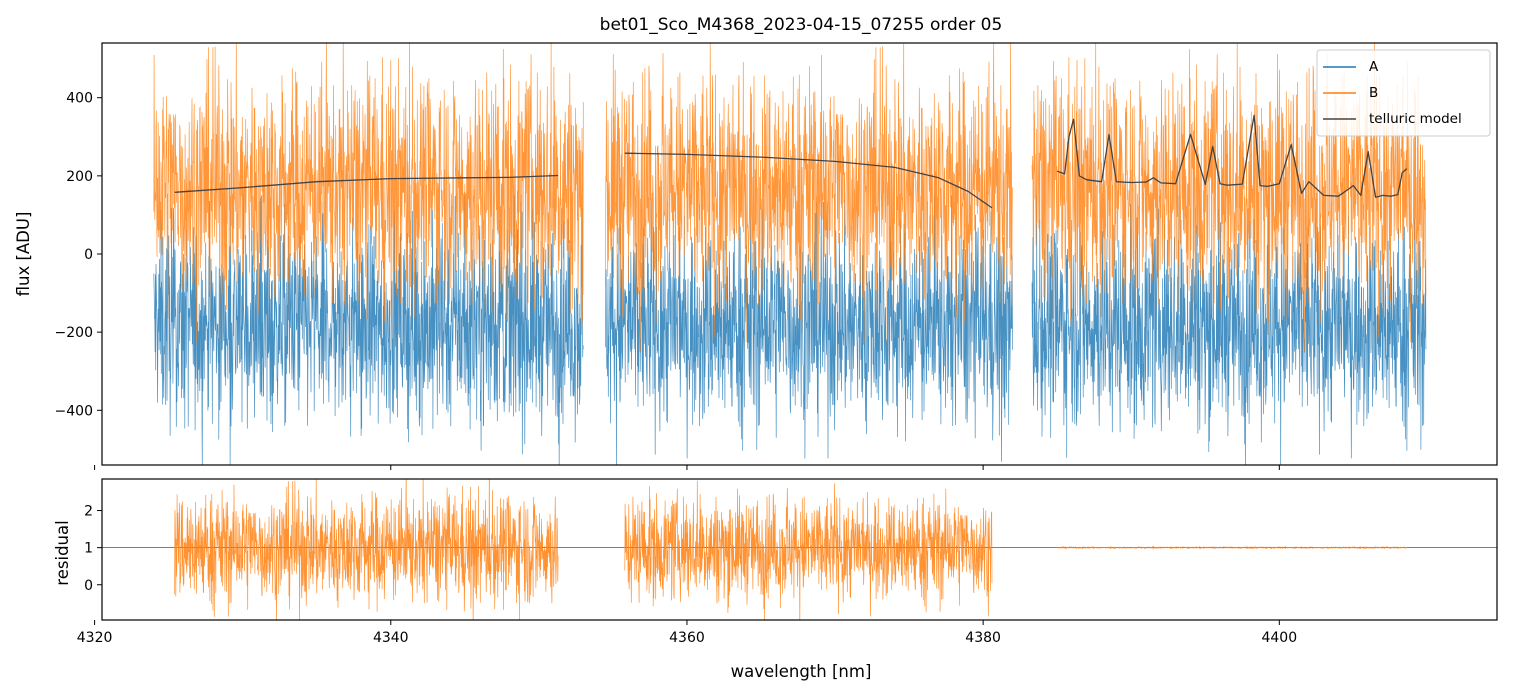 The width and height of the screenshot is (1513, 696). What do you see at coordinates (391, 638) in the screenshot?
I see `xtick-label: 4340` at bounding box center [391, 638].